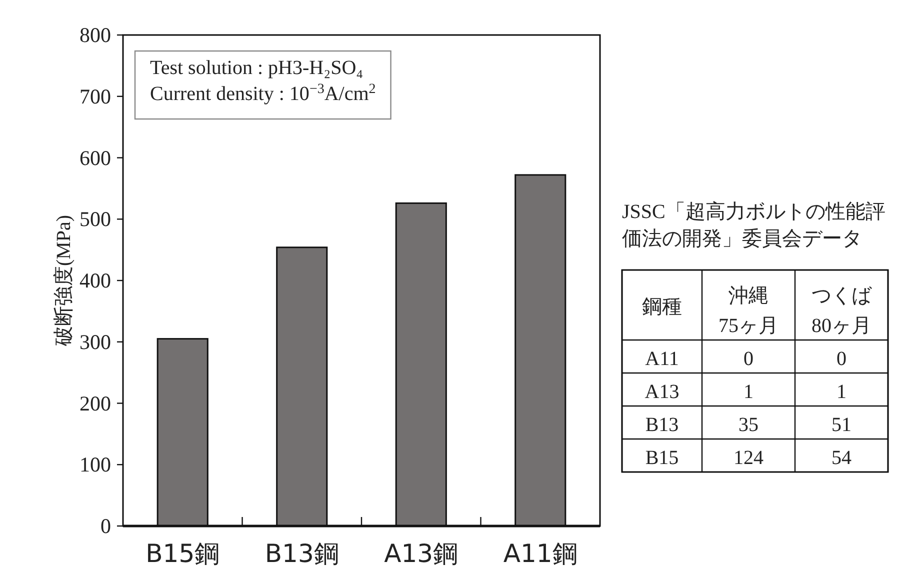  Describe the element at coordinates (421, 553) in the screenshot. I see `x-tick-label: A13鋼` at that location.